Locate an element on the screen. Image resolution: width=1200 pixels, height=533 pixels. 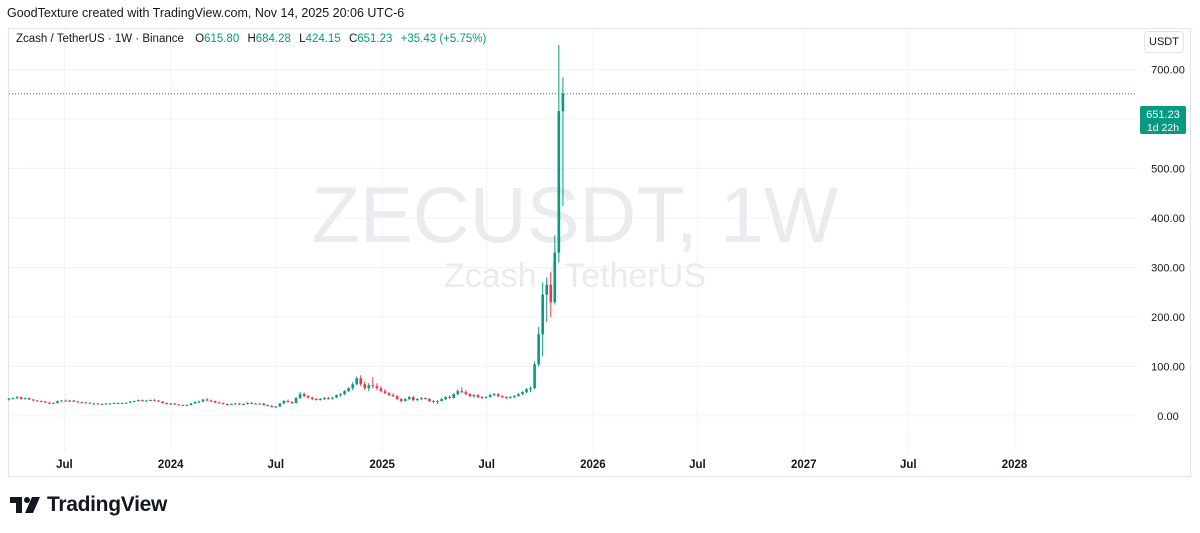
high-key: H is located at coordinates (251, 39).